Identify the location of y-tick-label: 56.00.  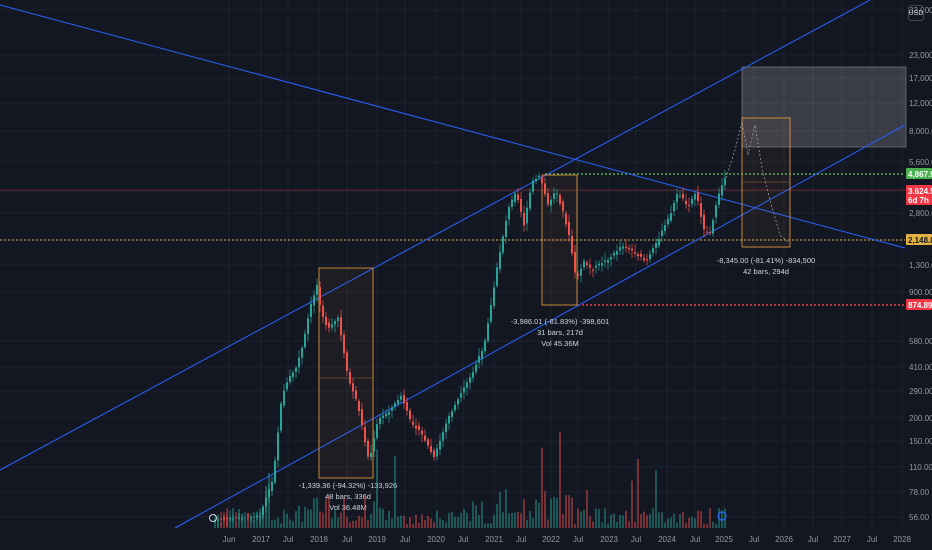
(919, 517).